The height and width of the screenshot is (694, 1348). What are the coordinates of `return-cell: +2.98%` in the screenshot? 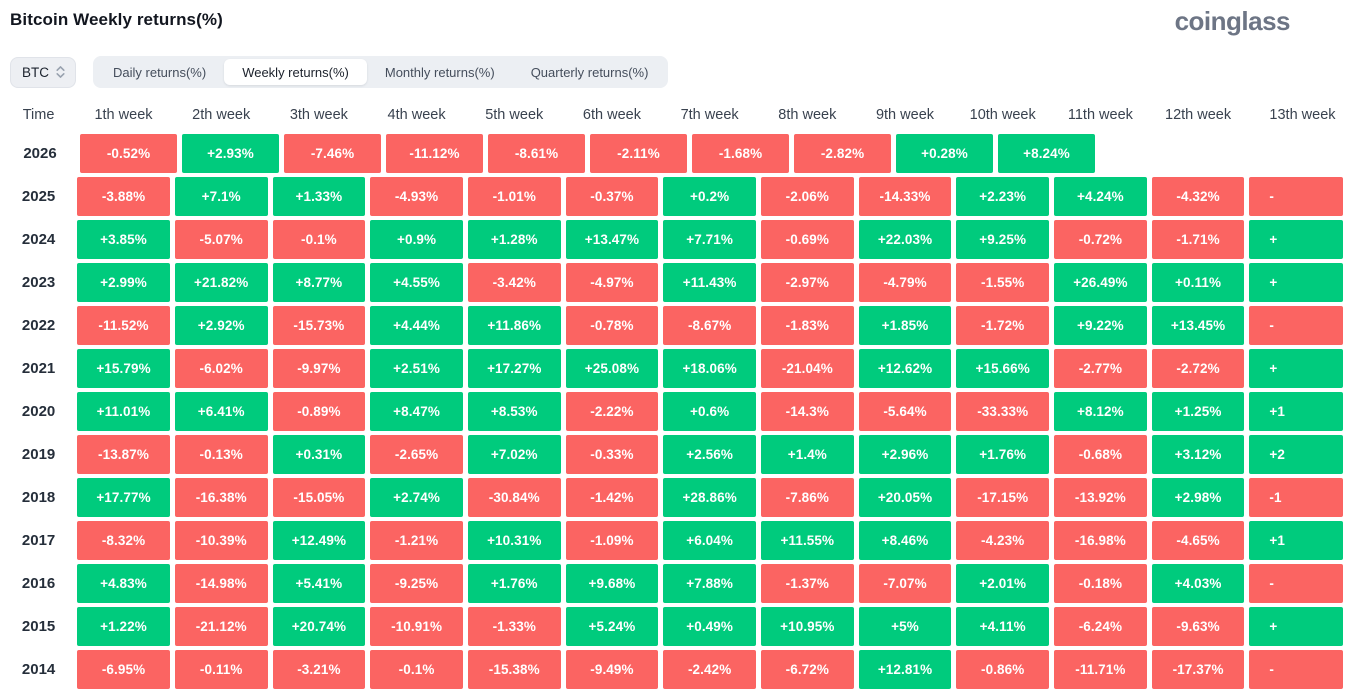 It's located at (1198, 497).